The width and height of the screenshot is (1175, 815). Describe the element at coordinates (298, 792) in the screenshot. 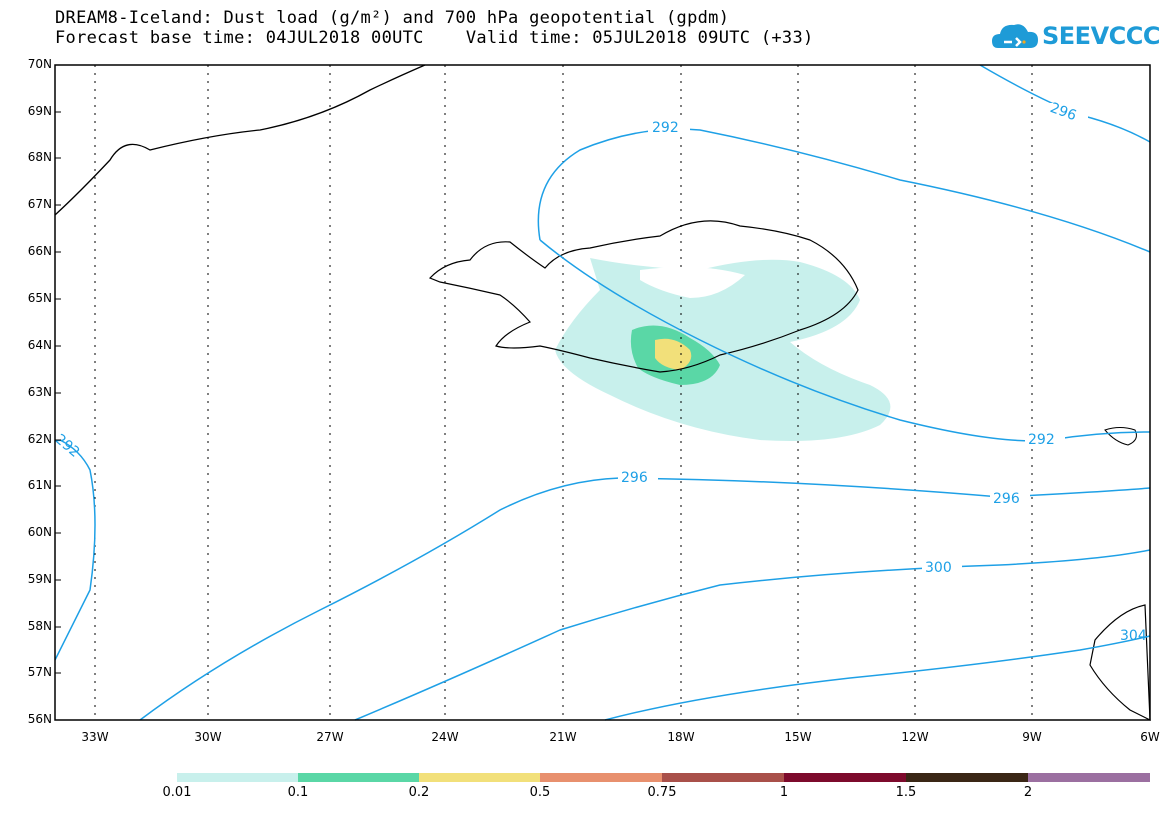

I see `colorbar-label: 0.1` at that location.